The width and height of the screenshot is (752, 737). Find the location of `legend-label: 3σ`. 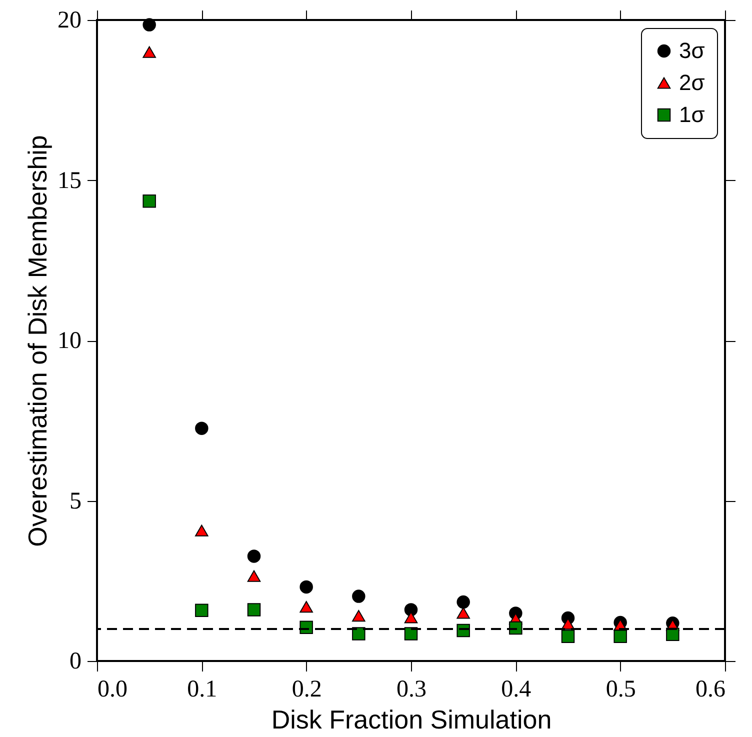

legend-label: 3σ is located at coordinates (692, 50).